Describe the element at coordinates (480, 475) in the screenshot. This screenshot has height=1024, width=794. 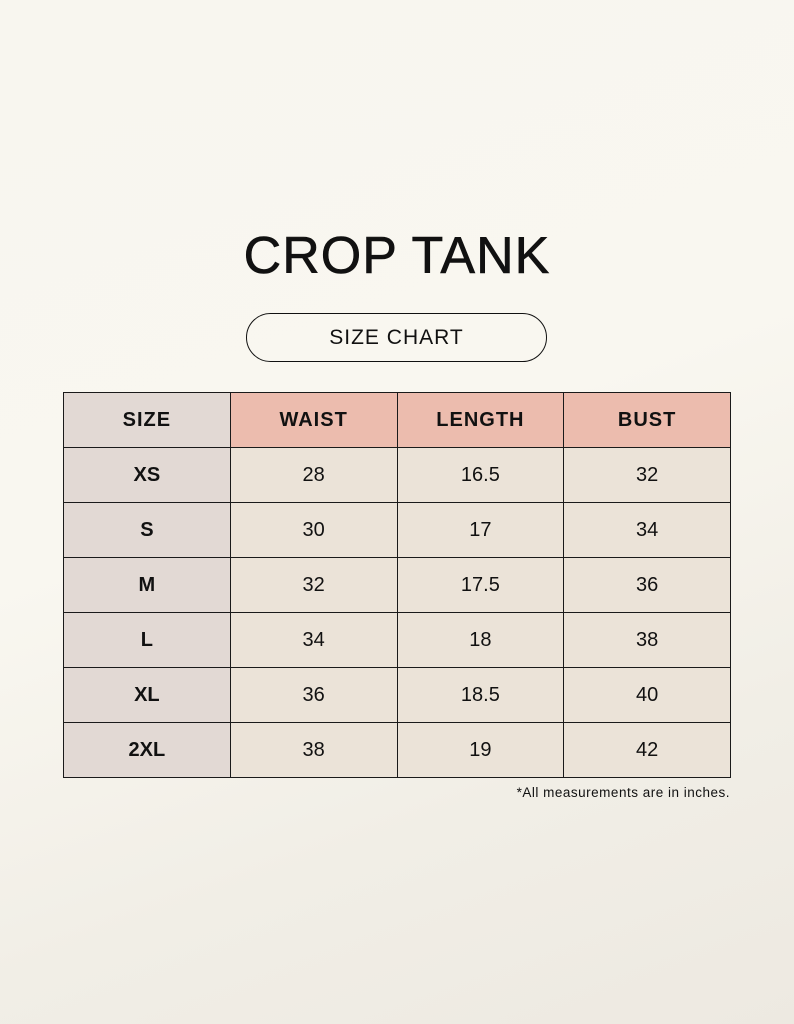
I see `measurement-cell: 16.5` at that location.